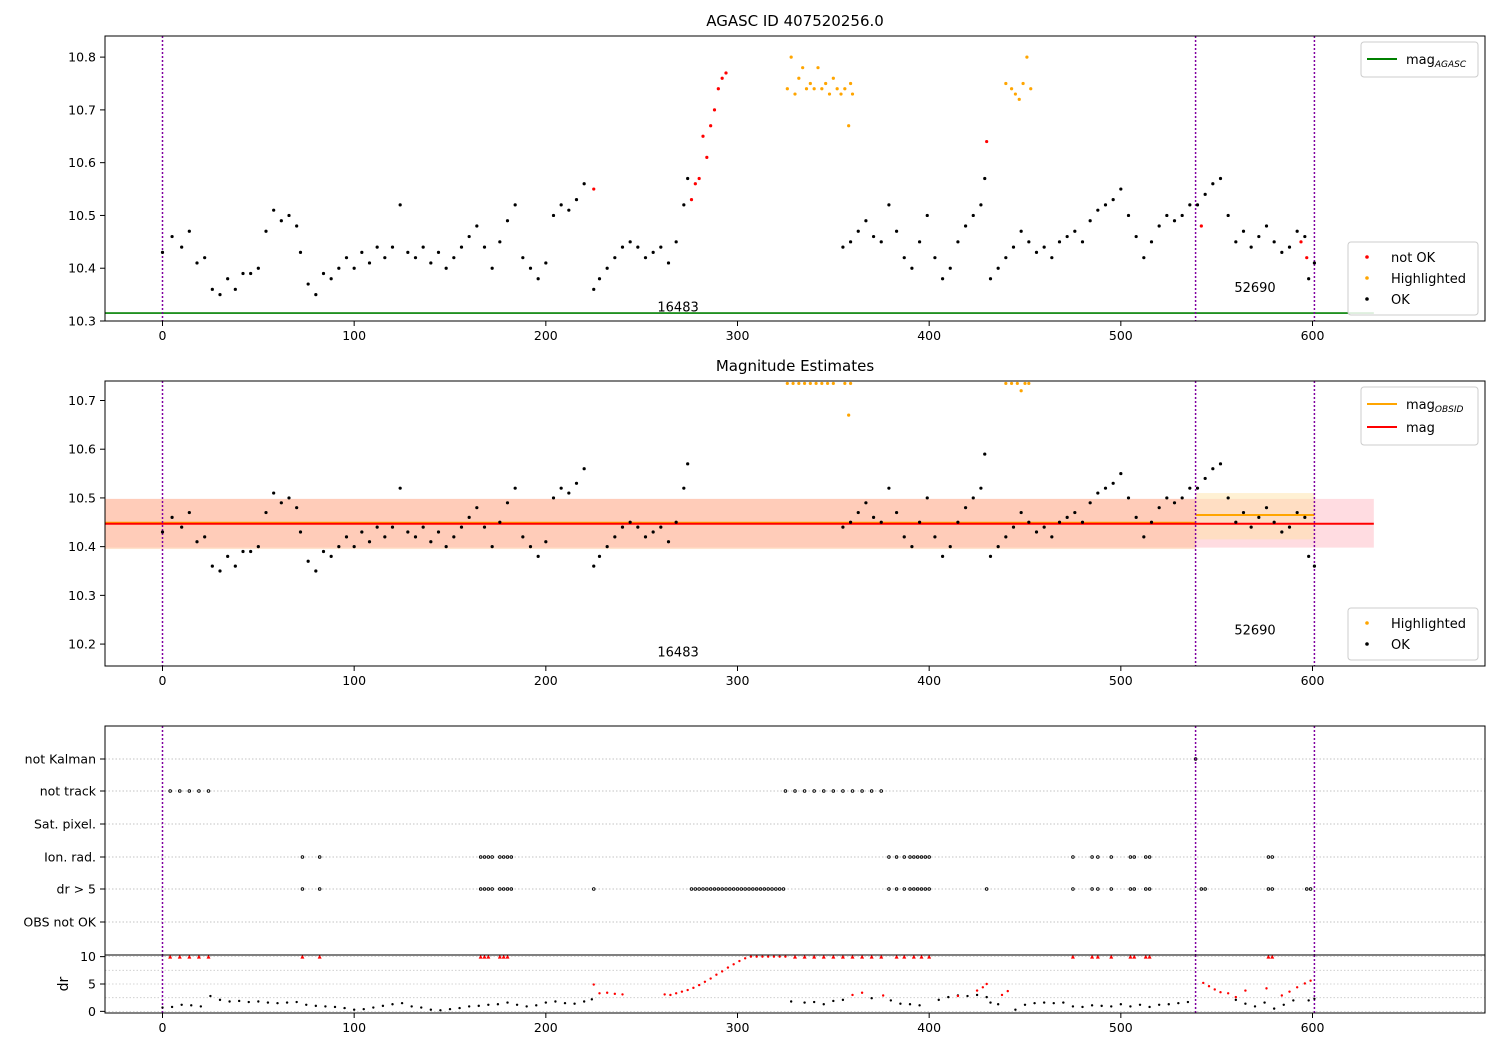 The width and height of the screenshot is (1500, 1050). Describe the element at coordinates (354, 335) in the screenshot. I see `x-tick-label: 100` at that location.